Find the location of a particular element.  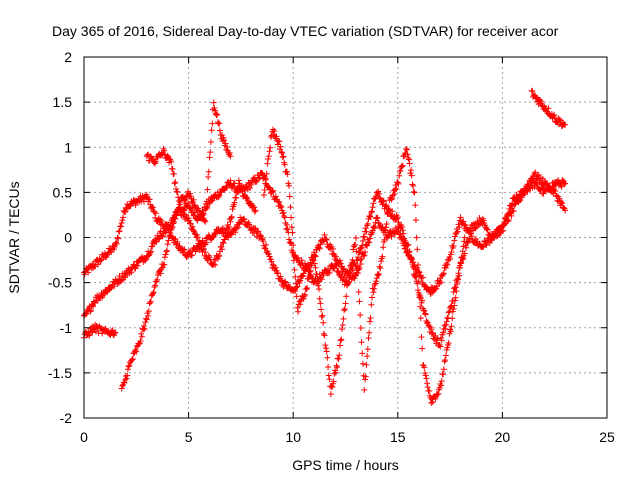

x-tick-label: 20 is located at coordinates (503, 437).